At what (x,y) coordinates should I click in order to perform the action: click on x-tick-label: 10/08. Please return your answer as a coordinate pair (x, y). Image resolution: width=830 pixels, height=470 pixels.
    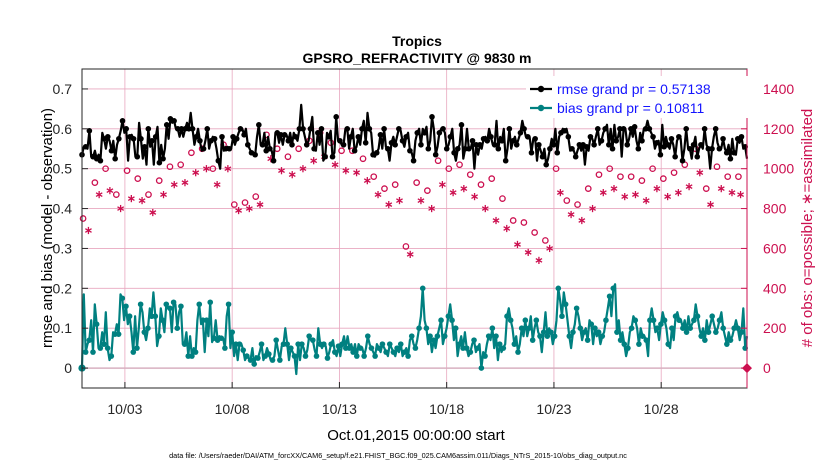
    Looking at the image, I should click on (232, 409).